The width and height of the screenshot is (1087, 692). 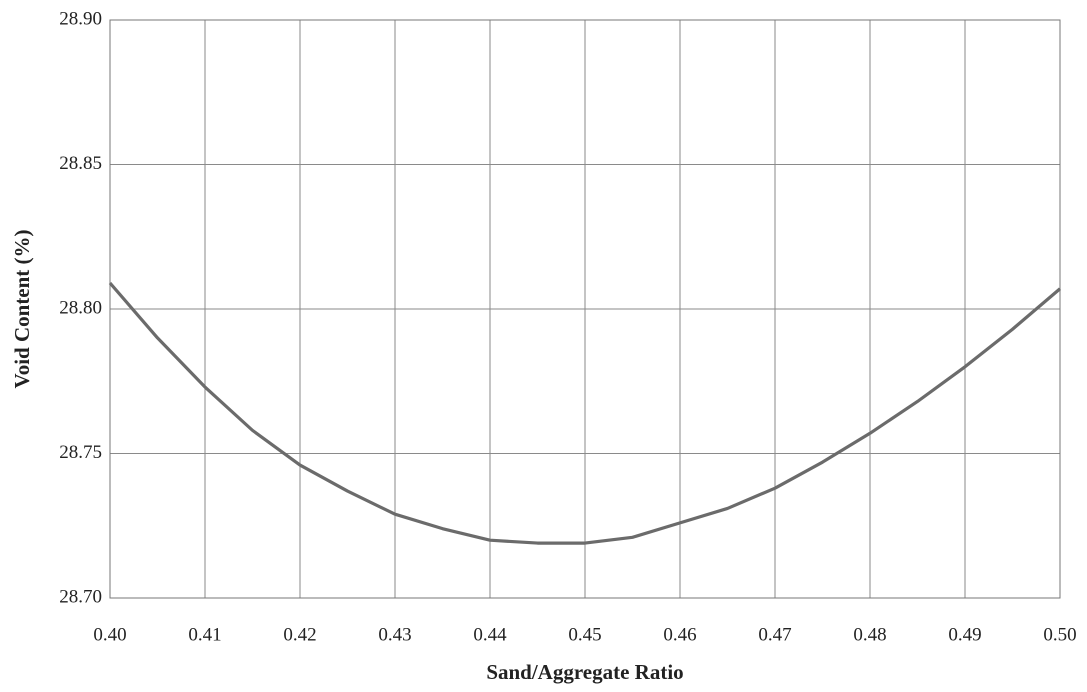 I want to click on y-tick-label: 28.75, so click(x=80, y=452).